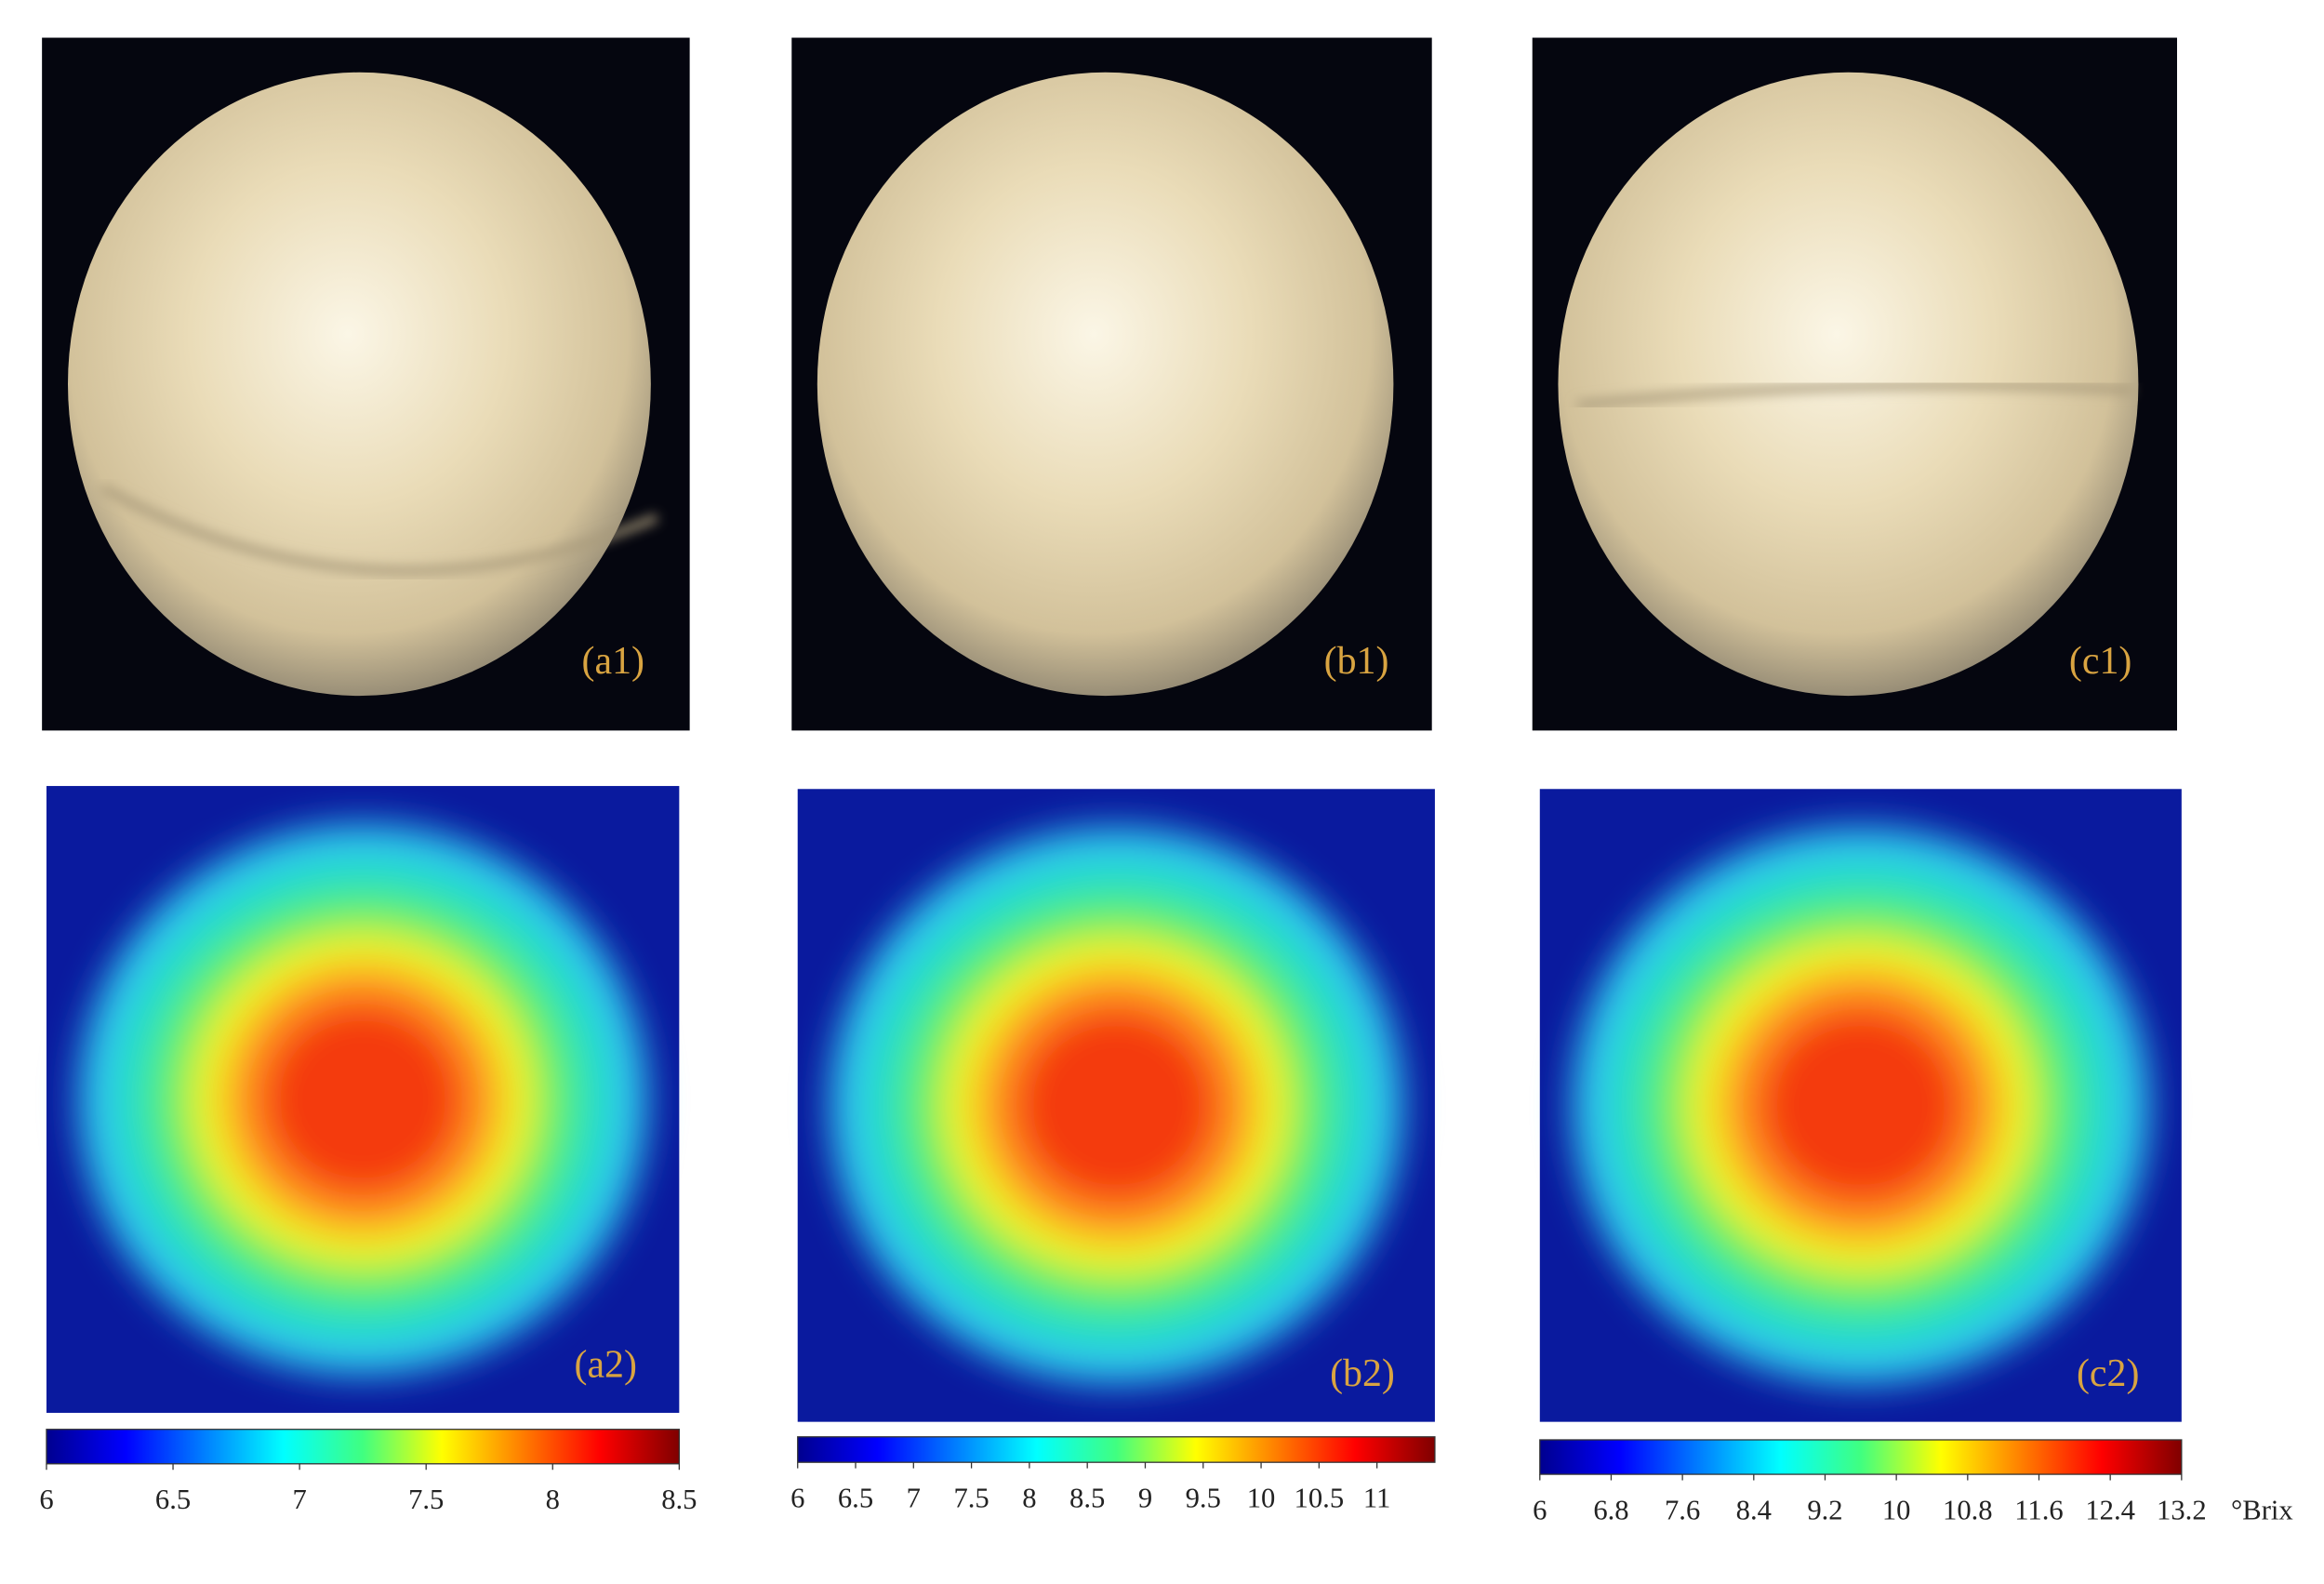  Describe the element at coordinates (613, 661) in the screenshot. I see `photo-label: (a1)` at that location.